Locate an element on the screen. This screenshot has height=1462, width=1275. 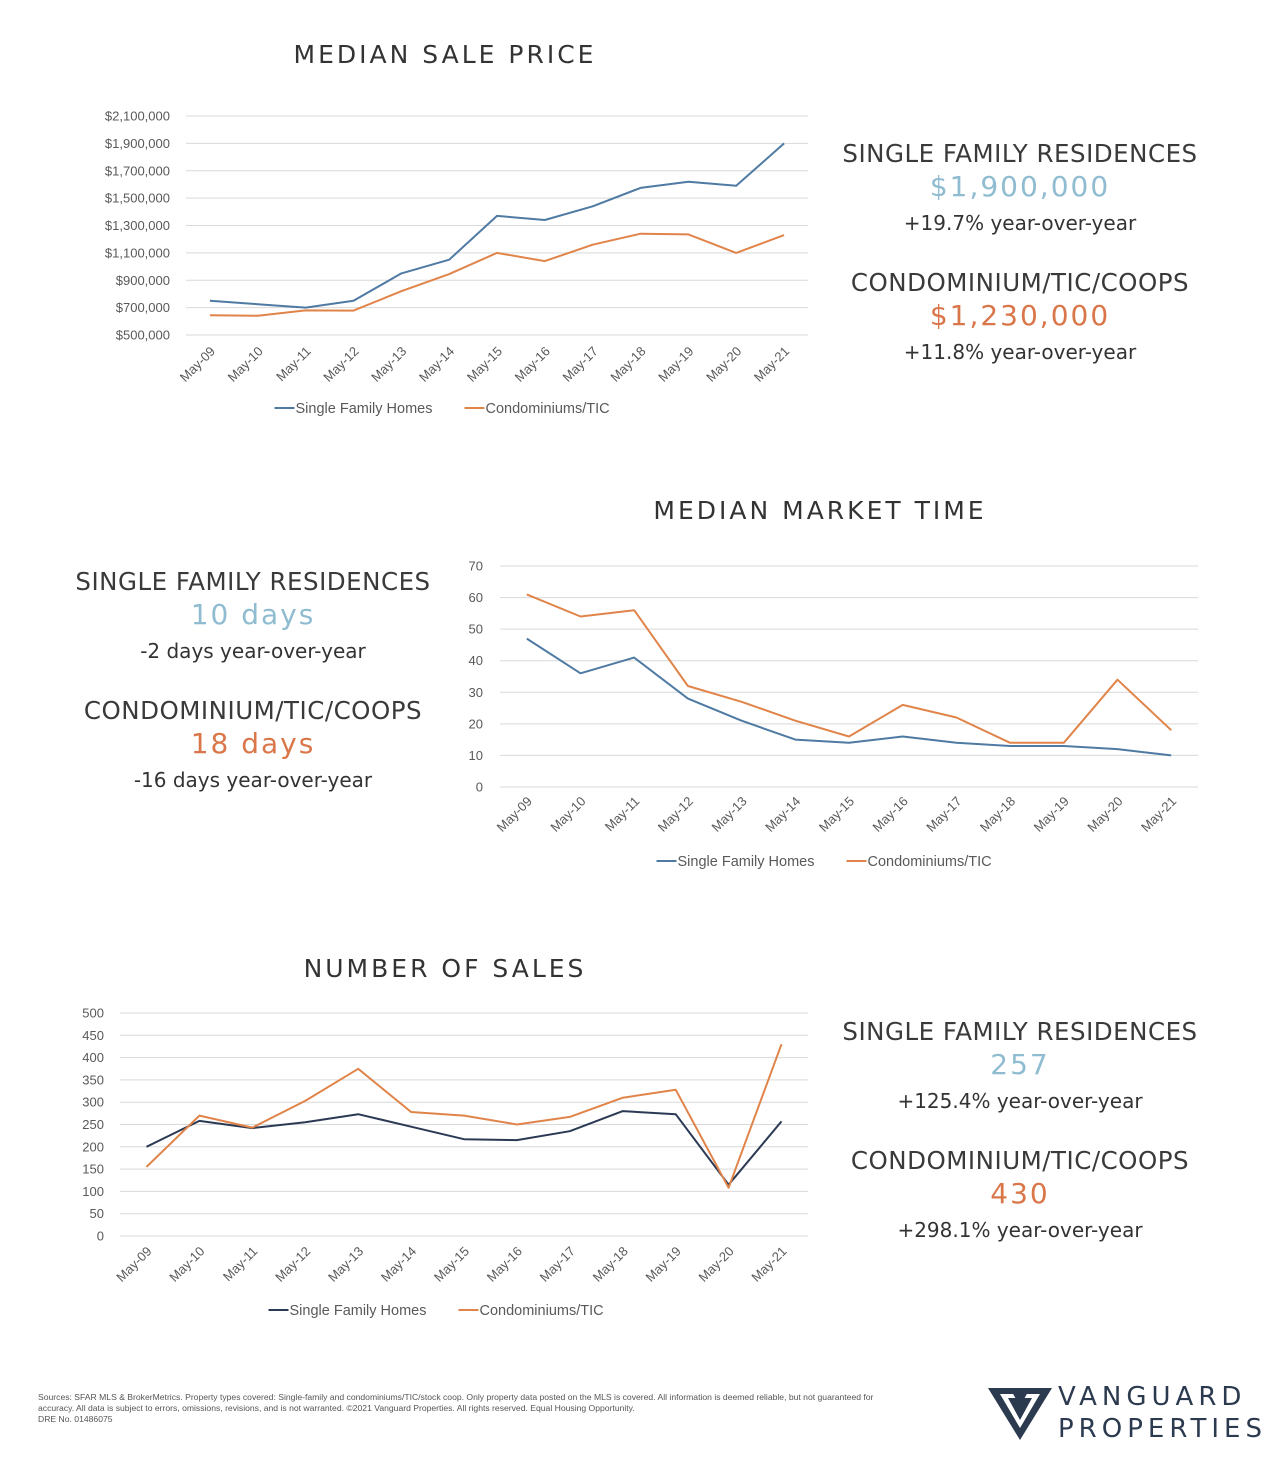
price-series-line-single-family is located at coordinates (497, 225).